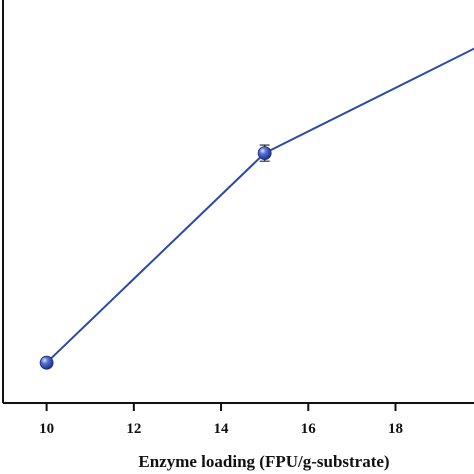 The image size is (474, 474). I want to click on x-axis-title: Enzyme loading (FPU/g-substrate), so click(263, 461).